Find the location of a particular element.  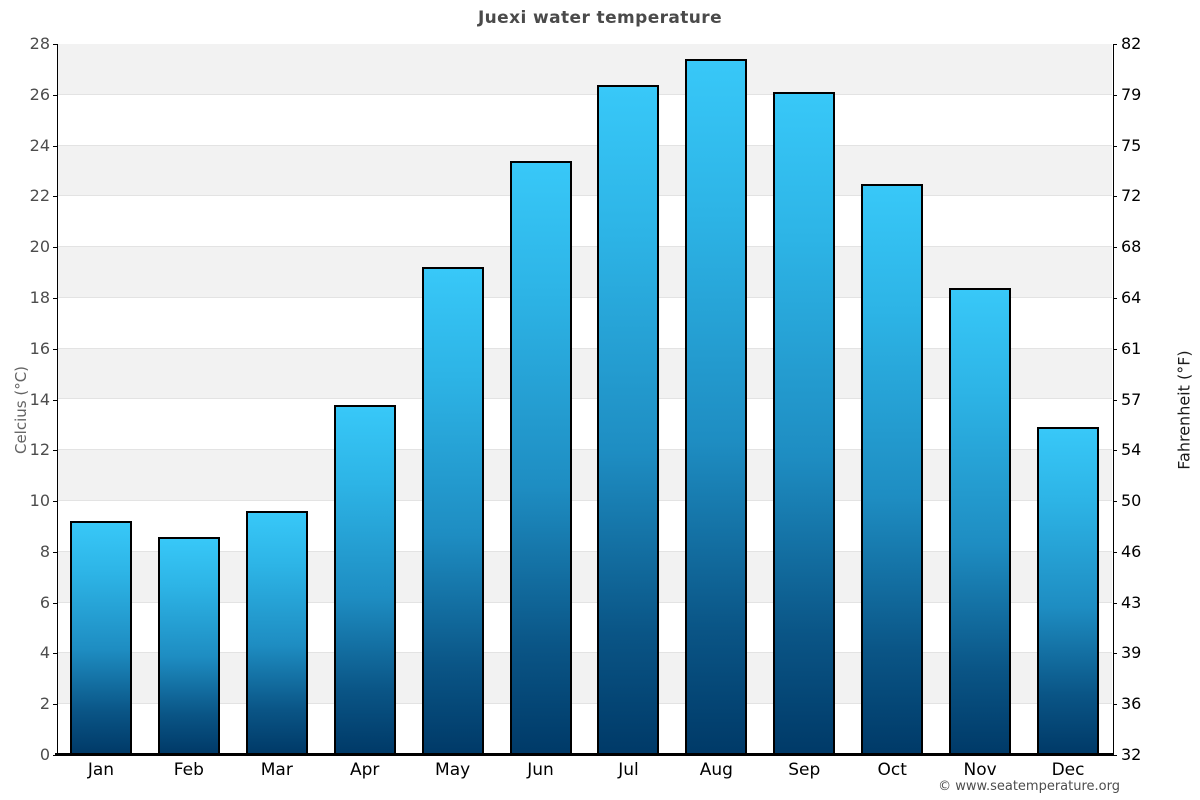

x-axis-tick-month: Jun is located at coordinates (540, 770).